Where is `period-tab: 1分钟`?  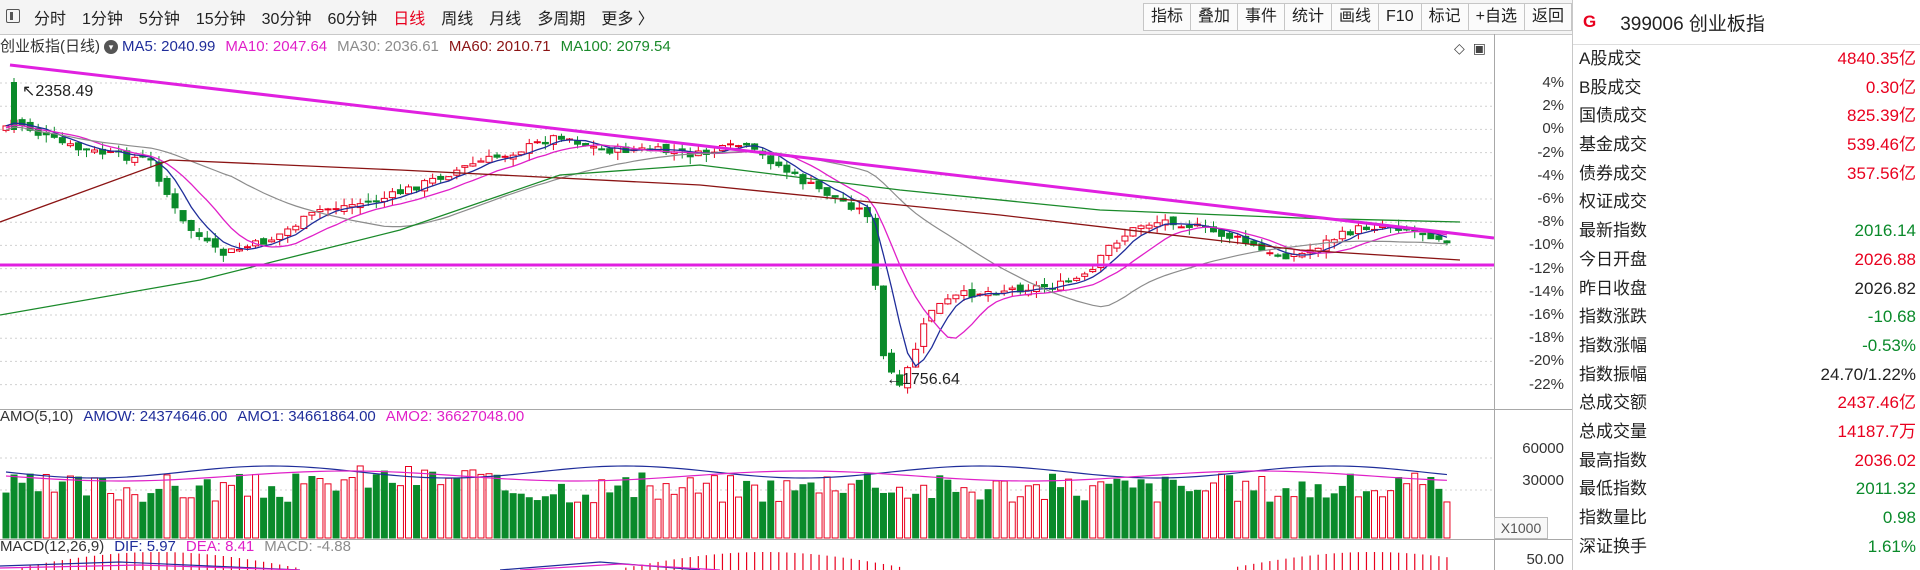
period-tab: 1分钟 is located at coordinates (102, 19).